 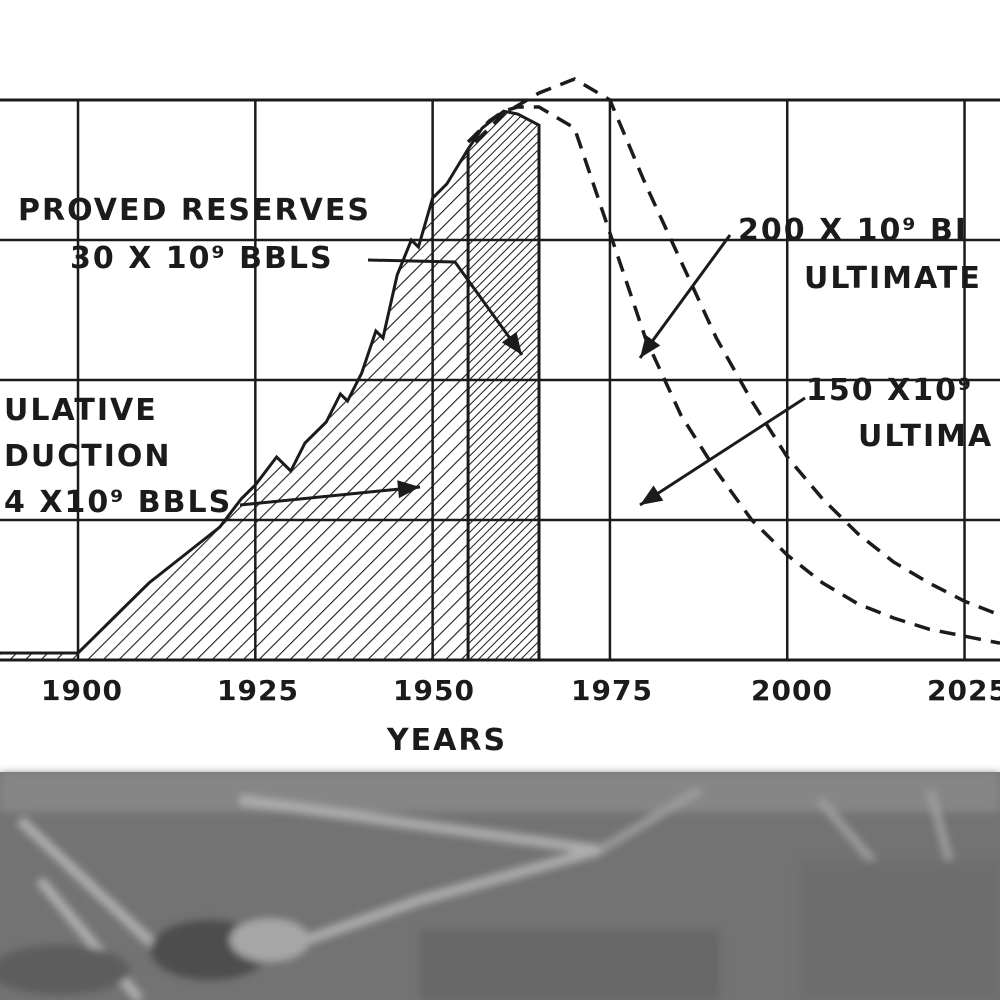 I want to click on annotation-cumulative-line2: DUCTION, so click(x=88, y=456).